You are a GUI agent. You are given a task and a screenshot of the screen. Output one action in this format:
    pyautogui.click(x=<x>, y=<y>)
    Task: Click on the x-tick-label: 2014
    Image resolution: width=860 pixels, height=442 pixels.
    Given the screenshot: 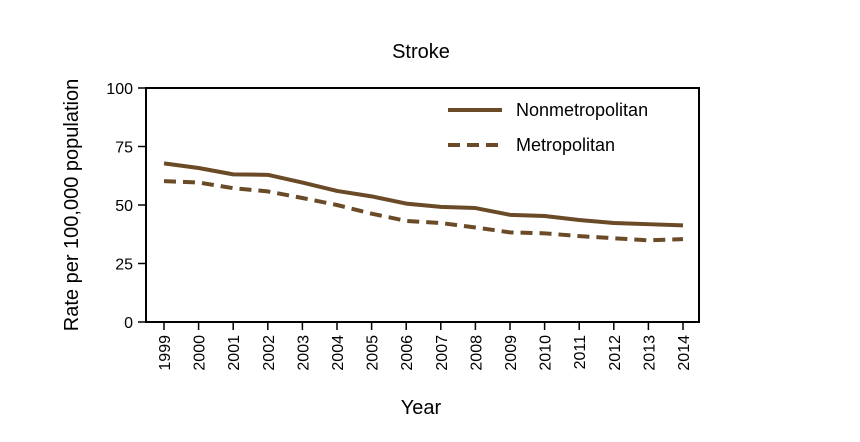 What is the action you would take?
    pyautogui.click(x=684, y=353)
    